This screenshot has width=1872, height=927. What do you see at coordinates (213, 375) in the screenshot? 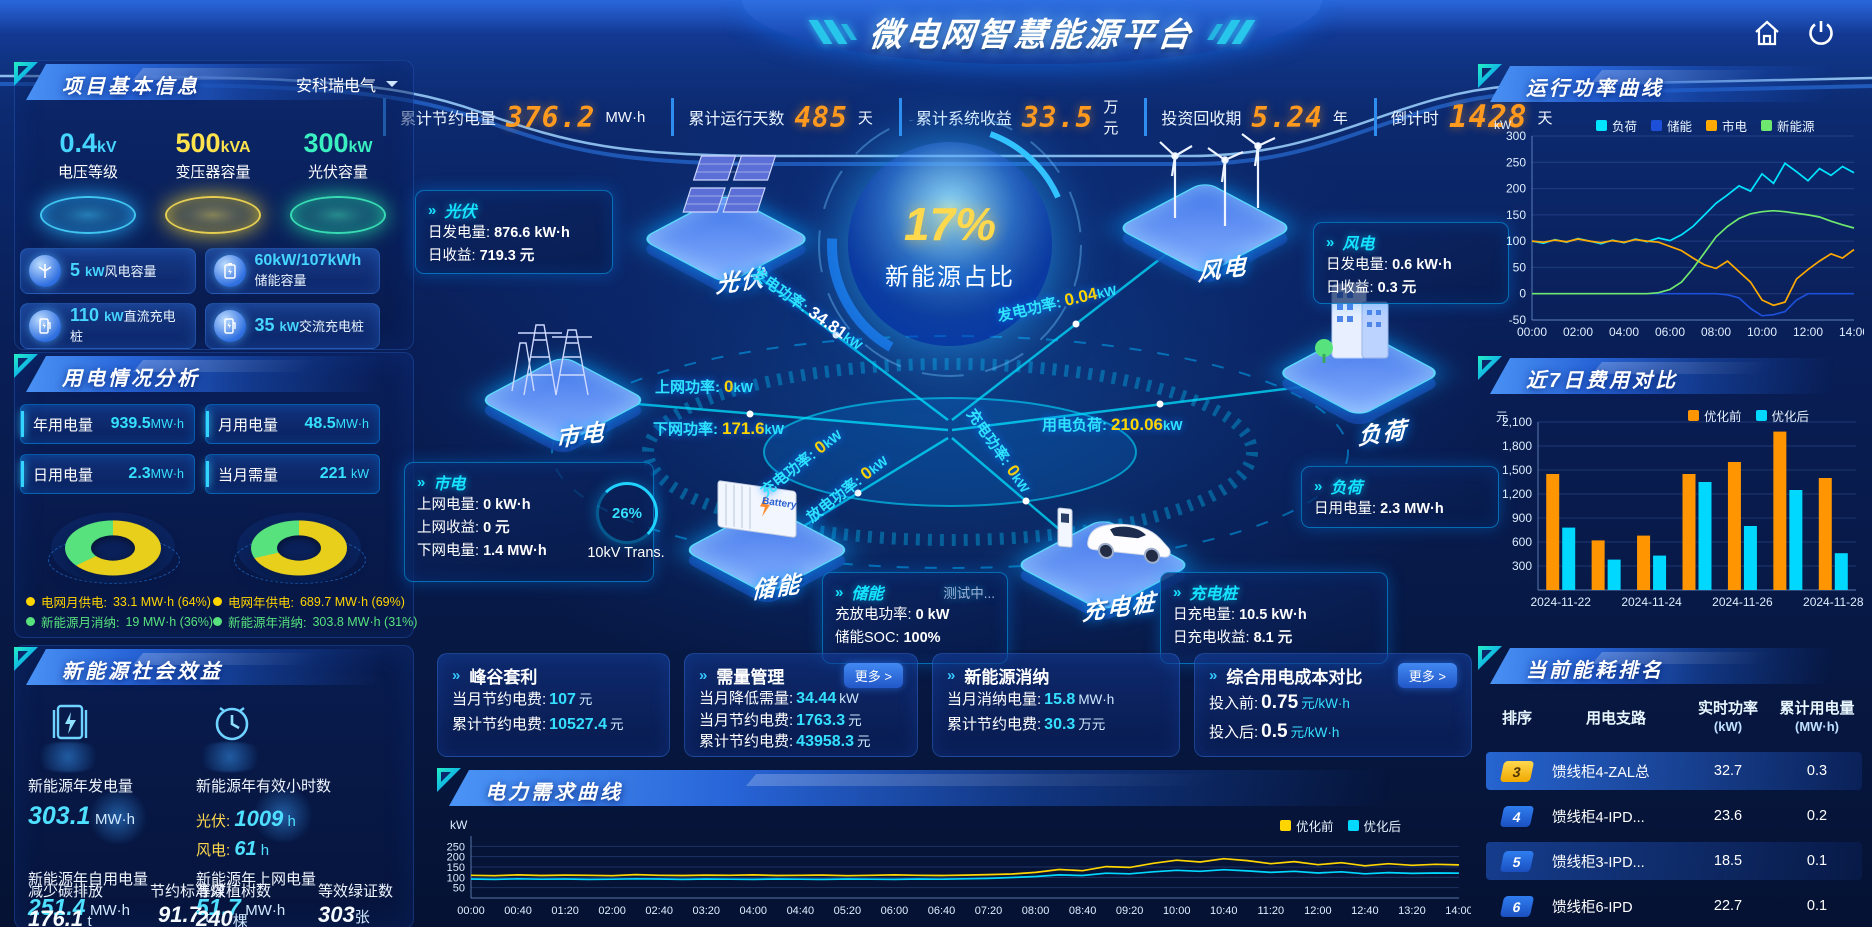
I see `usage-analysis-header: 用电情况分析` at bounding box center [213, 375].